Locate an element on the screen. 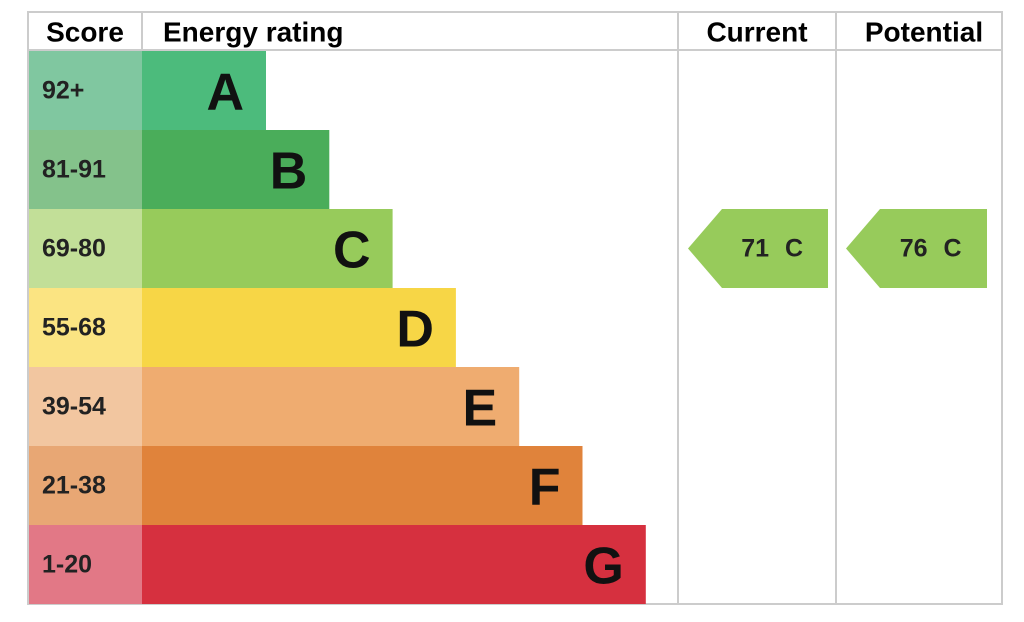 Image resolution: width=1024 pixels, height=622 pixels. score-label: 92+ is located at coordinates (63, 91).